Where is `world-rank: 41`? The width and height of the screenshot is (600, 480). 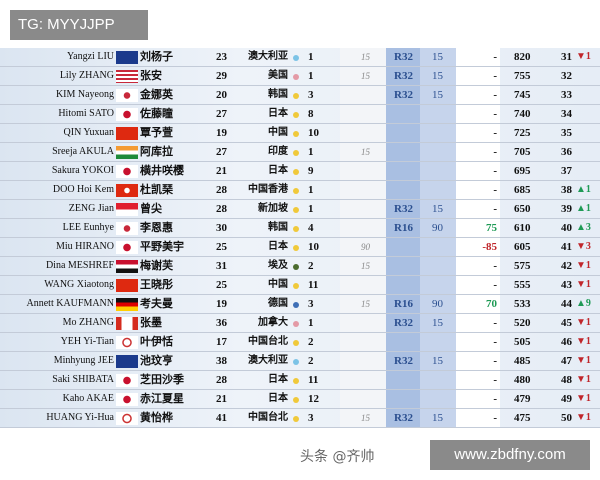 world-rank: 41 is located at coordinates (566, 247).